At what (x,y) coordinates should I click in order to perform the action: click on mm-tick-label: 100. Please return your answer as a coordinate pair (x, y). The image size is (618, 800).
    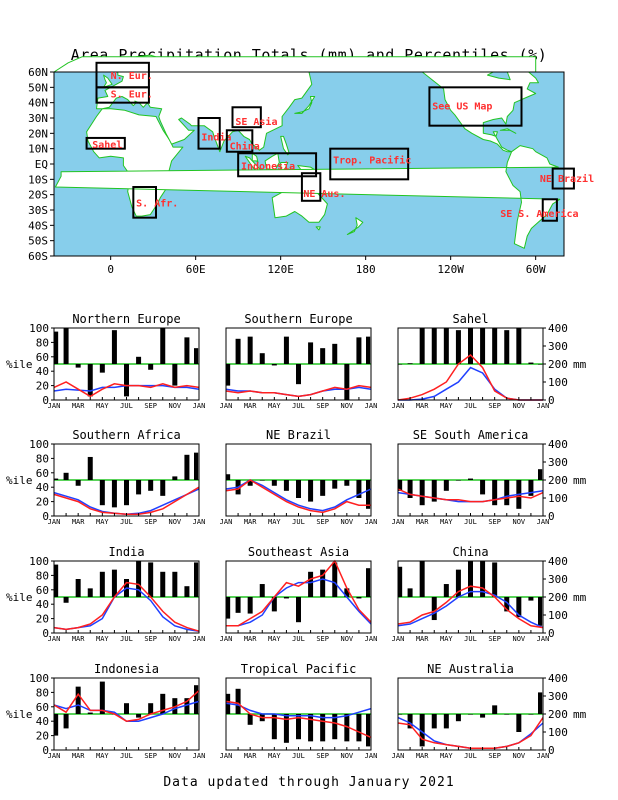
    Looking at the image, I should click on (558, 615).